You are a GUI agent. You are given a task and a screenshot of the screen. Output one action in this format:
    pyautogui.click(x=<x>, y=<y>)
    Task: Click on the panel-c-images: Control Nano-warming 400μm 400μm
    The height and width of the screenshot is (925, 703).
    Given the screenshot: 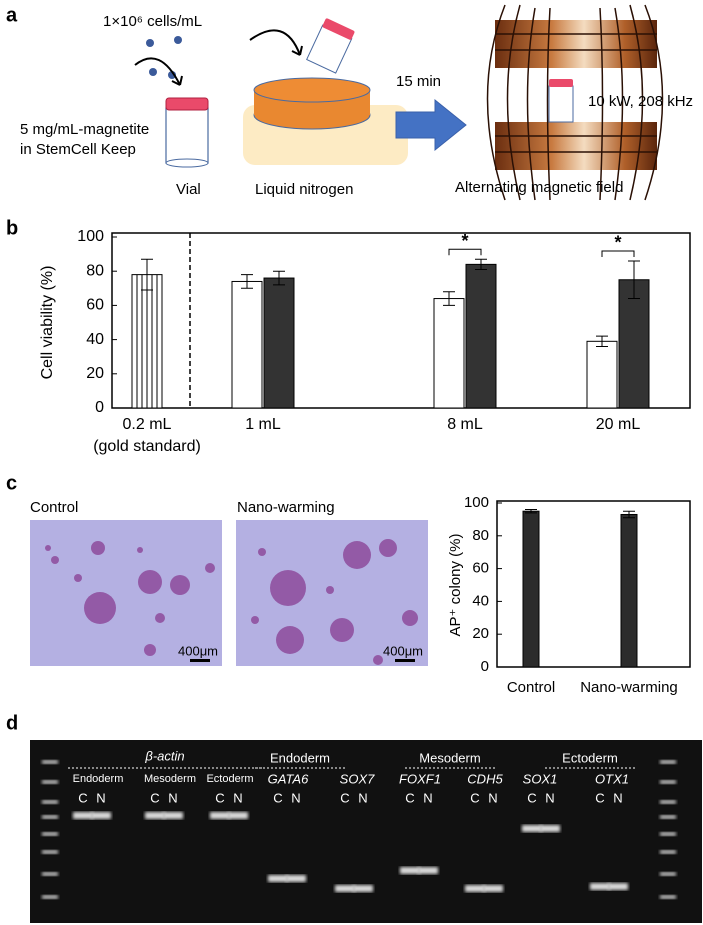 What is the action you would take?
    pyautogui.click(x=229, y=582)
    